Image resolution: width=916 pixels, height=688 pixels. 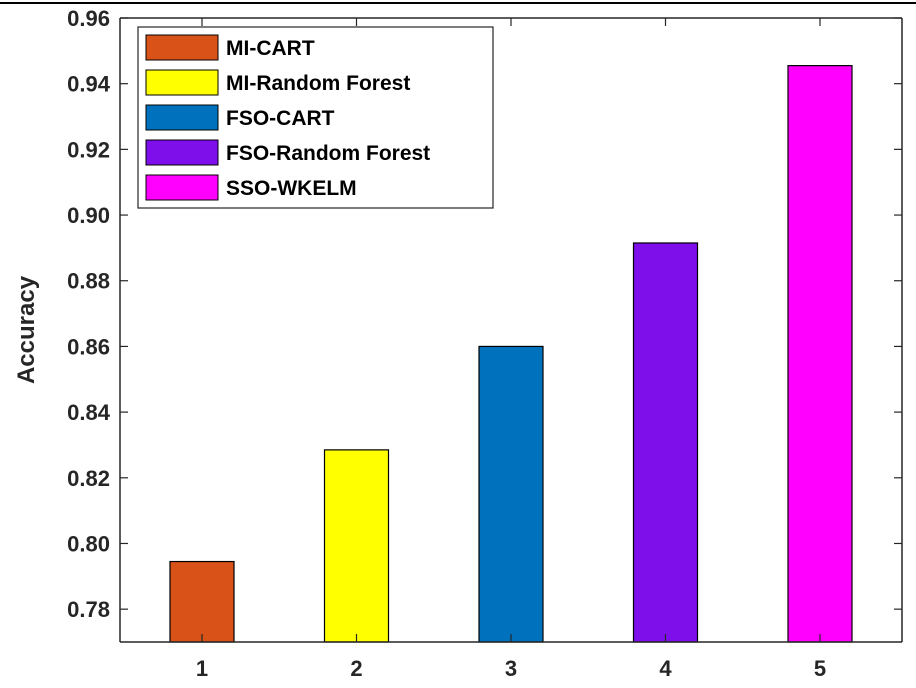 What do you see at coordinates (88, 215) in the screenshot?
I see `y-tick-label: 0.90` at bounding box center [88, 215].